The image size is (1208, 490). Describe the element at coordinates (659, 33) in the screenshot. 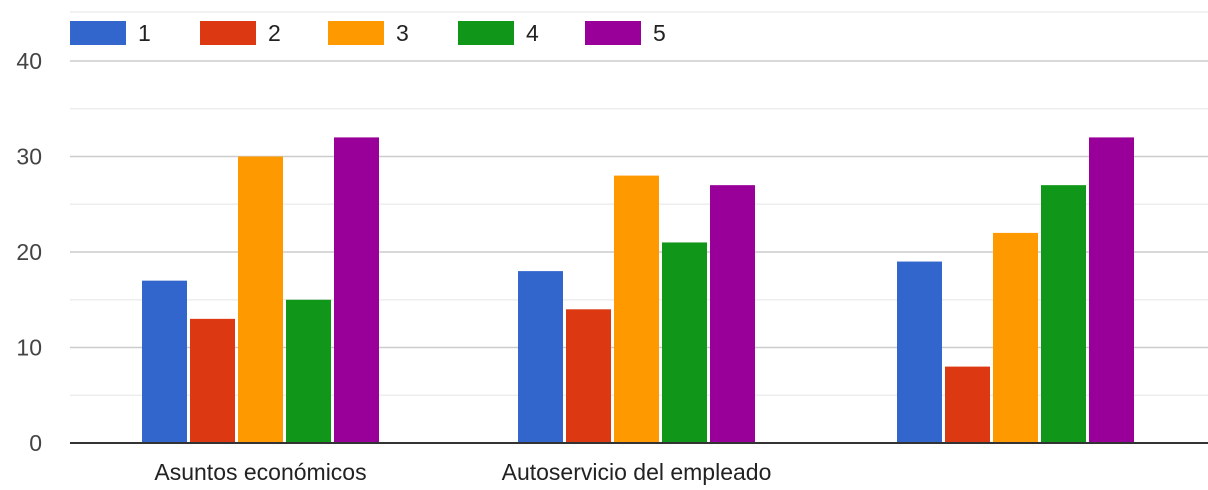

I see `legend-label: 5` at that location.